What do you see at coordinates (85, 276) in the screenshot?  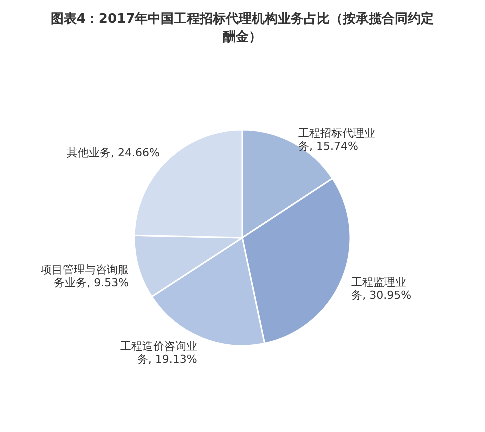 I see `slice-label: 项目管理与咨询服务业务, 9.53%` at bounding box center [85, 276].